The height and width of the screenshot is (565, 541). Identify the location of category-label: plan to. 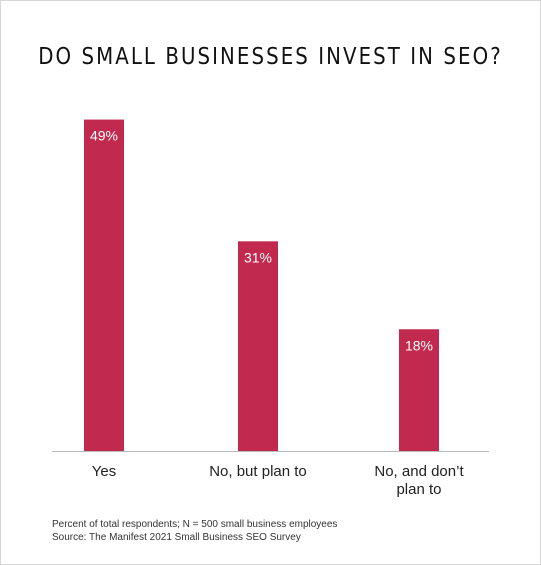
(418, 489).